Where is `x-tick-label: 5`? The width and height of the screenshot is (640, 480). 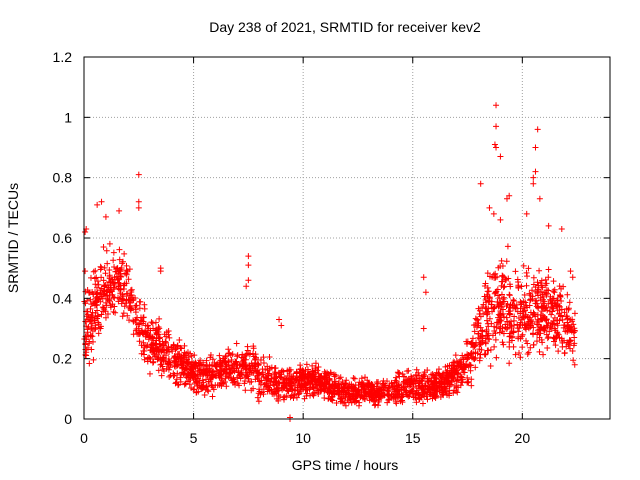 x-tick-label: 5 is located at coordinates (194, 438).